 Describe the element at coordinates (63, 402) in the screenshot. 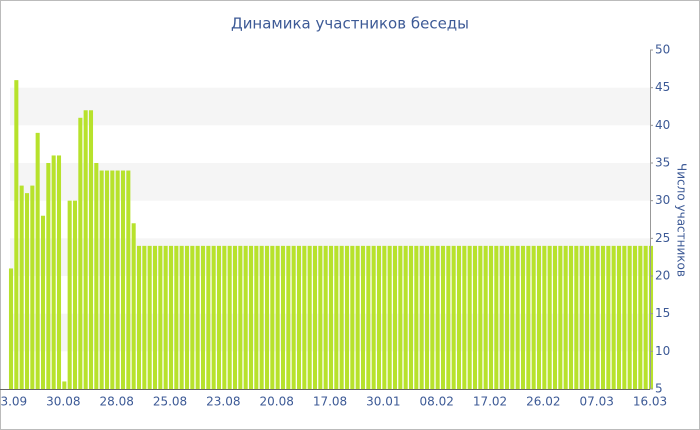

I see `x-tick-label: 30.08` at that location.